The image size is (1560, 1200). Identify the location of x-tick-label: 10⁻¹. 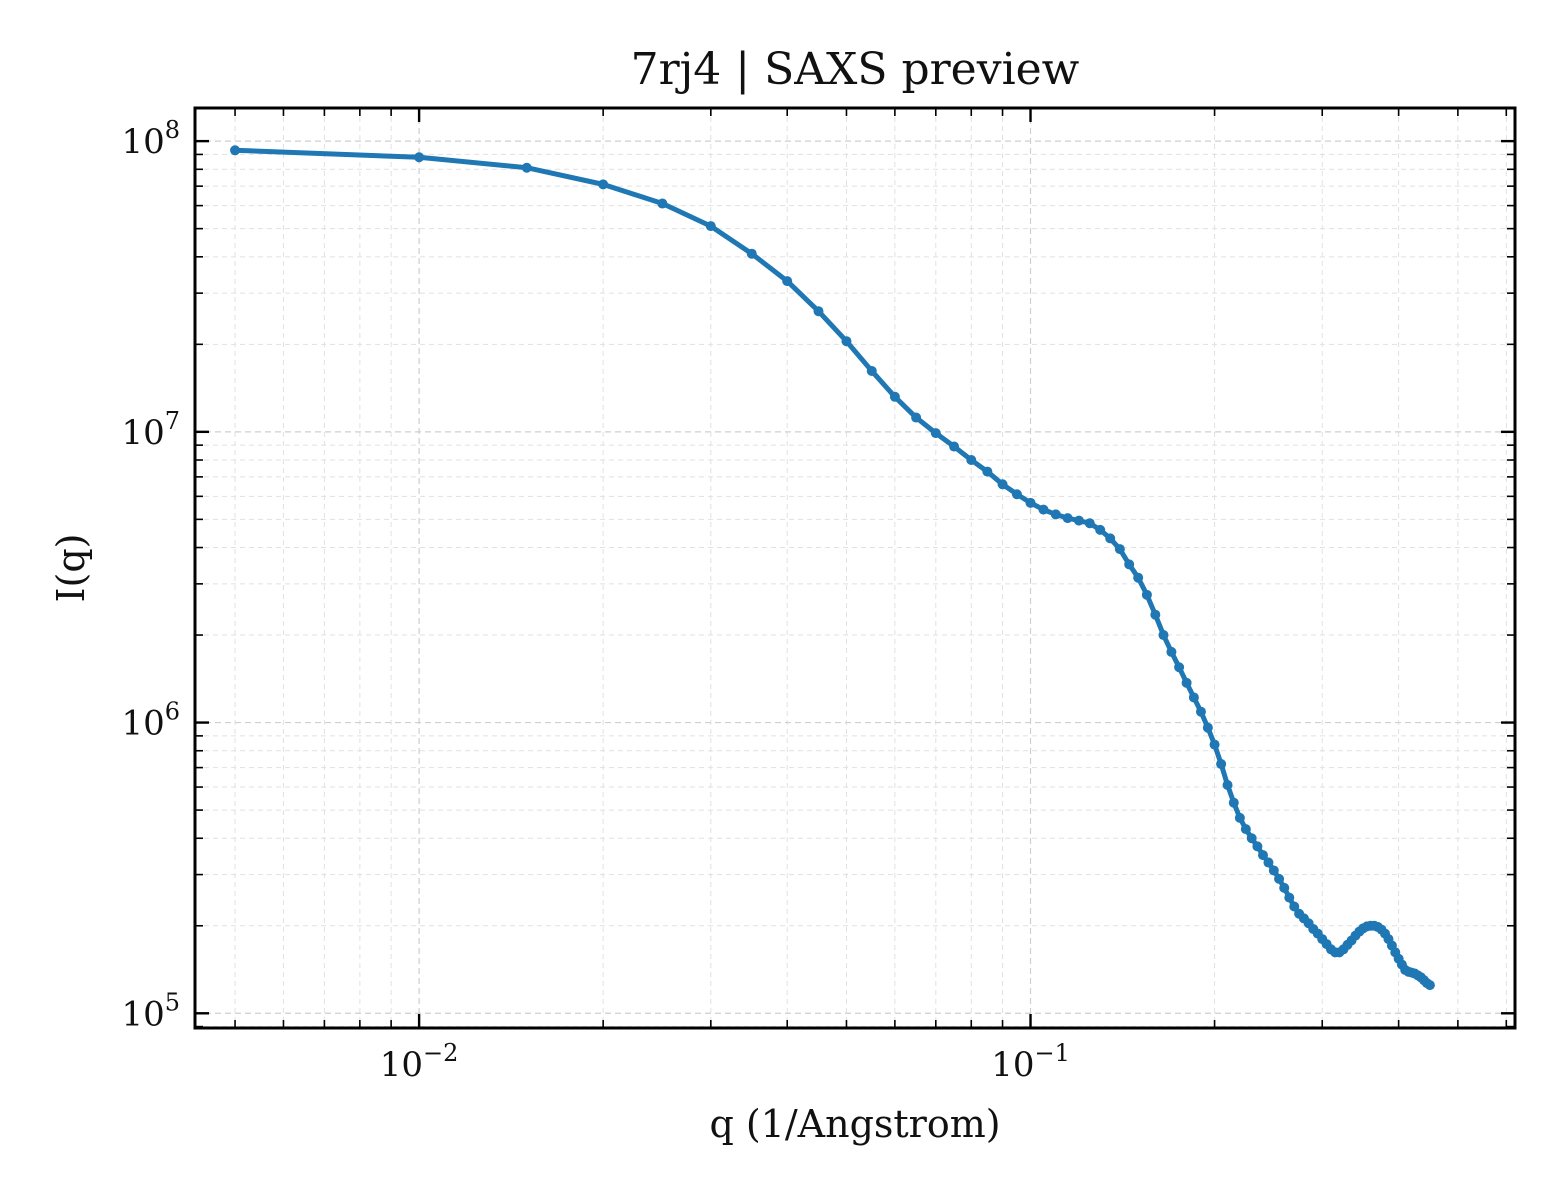
(1030, 1062).